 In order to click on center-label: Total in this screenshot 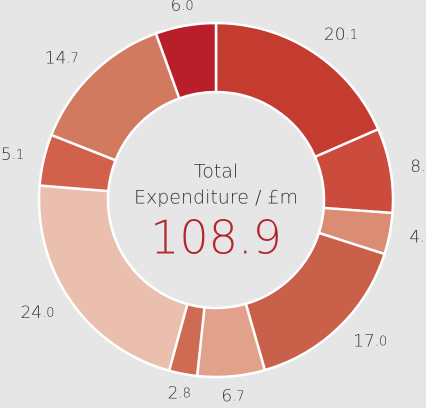, I will do `click(216, 172)`.